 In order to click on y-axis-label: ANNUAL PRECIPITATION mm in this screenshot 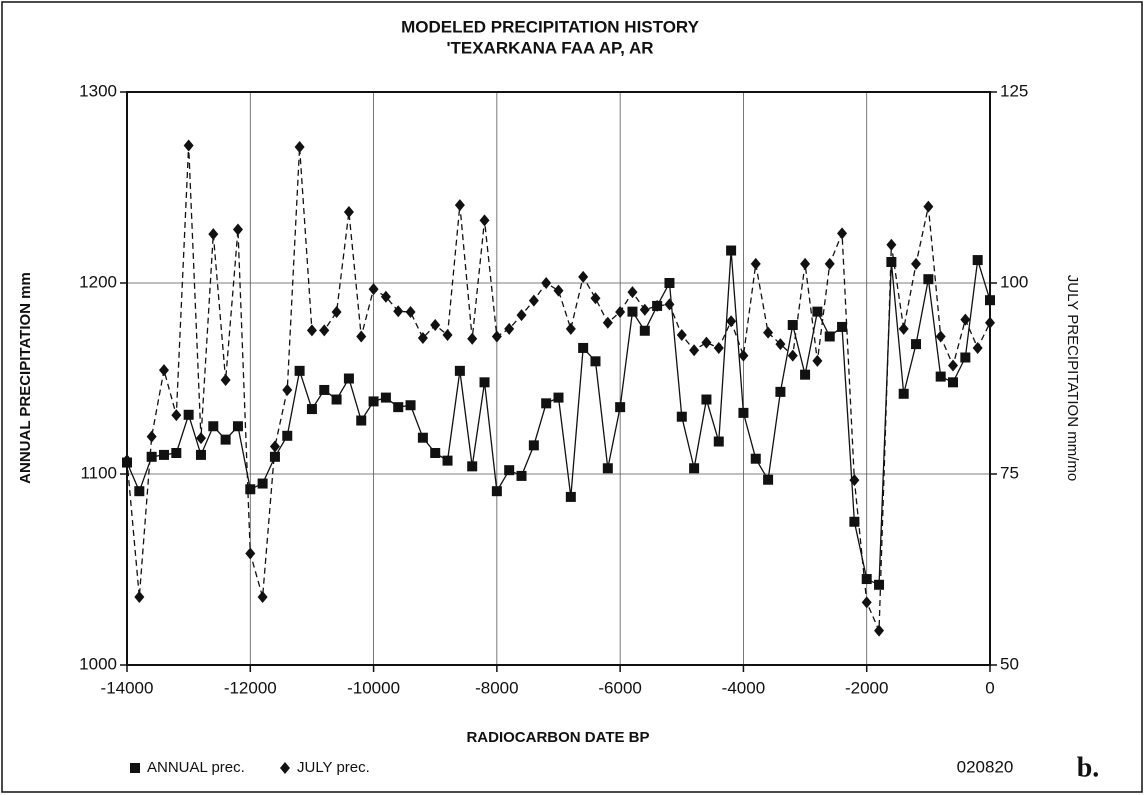, I will do `click(25, 378)`.